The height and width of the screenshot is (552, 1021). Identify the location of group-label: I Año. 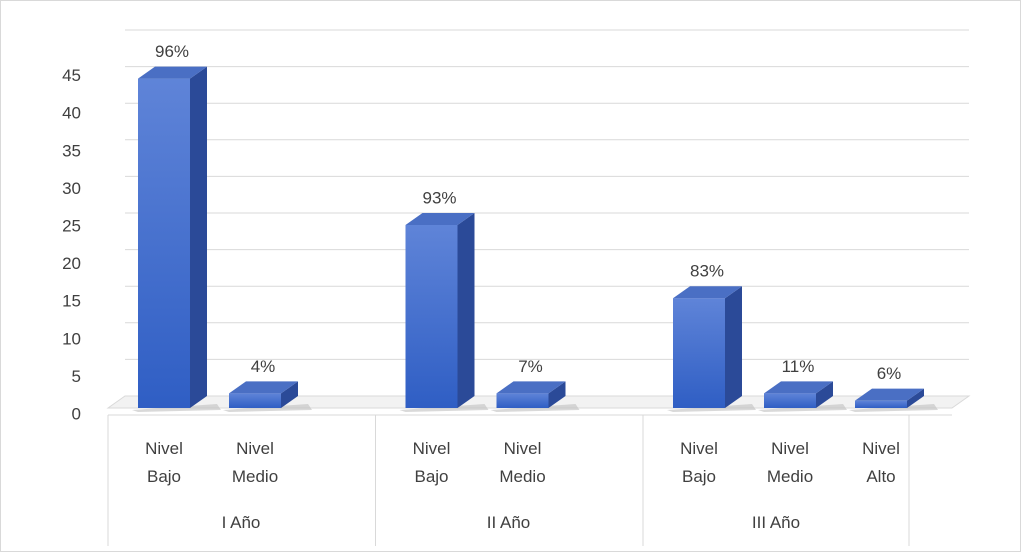
(241, 522).